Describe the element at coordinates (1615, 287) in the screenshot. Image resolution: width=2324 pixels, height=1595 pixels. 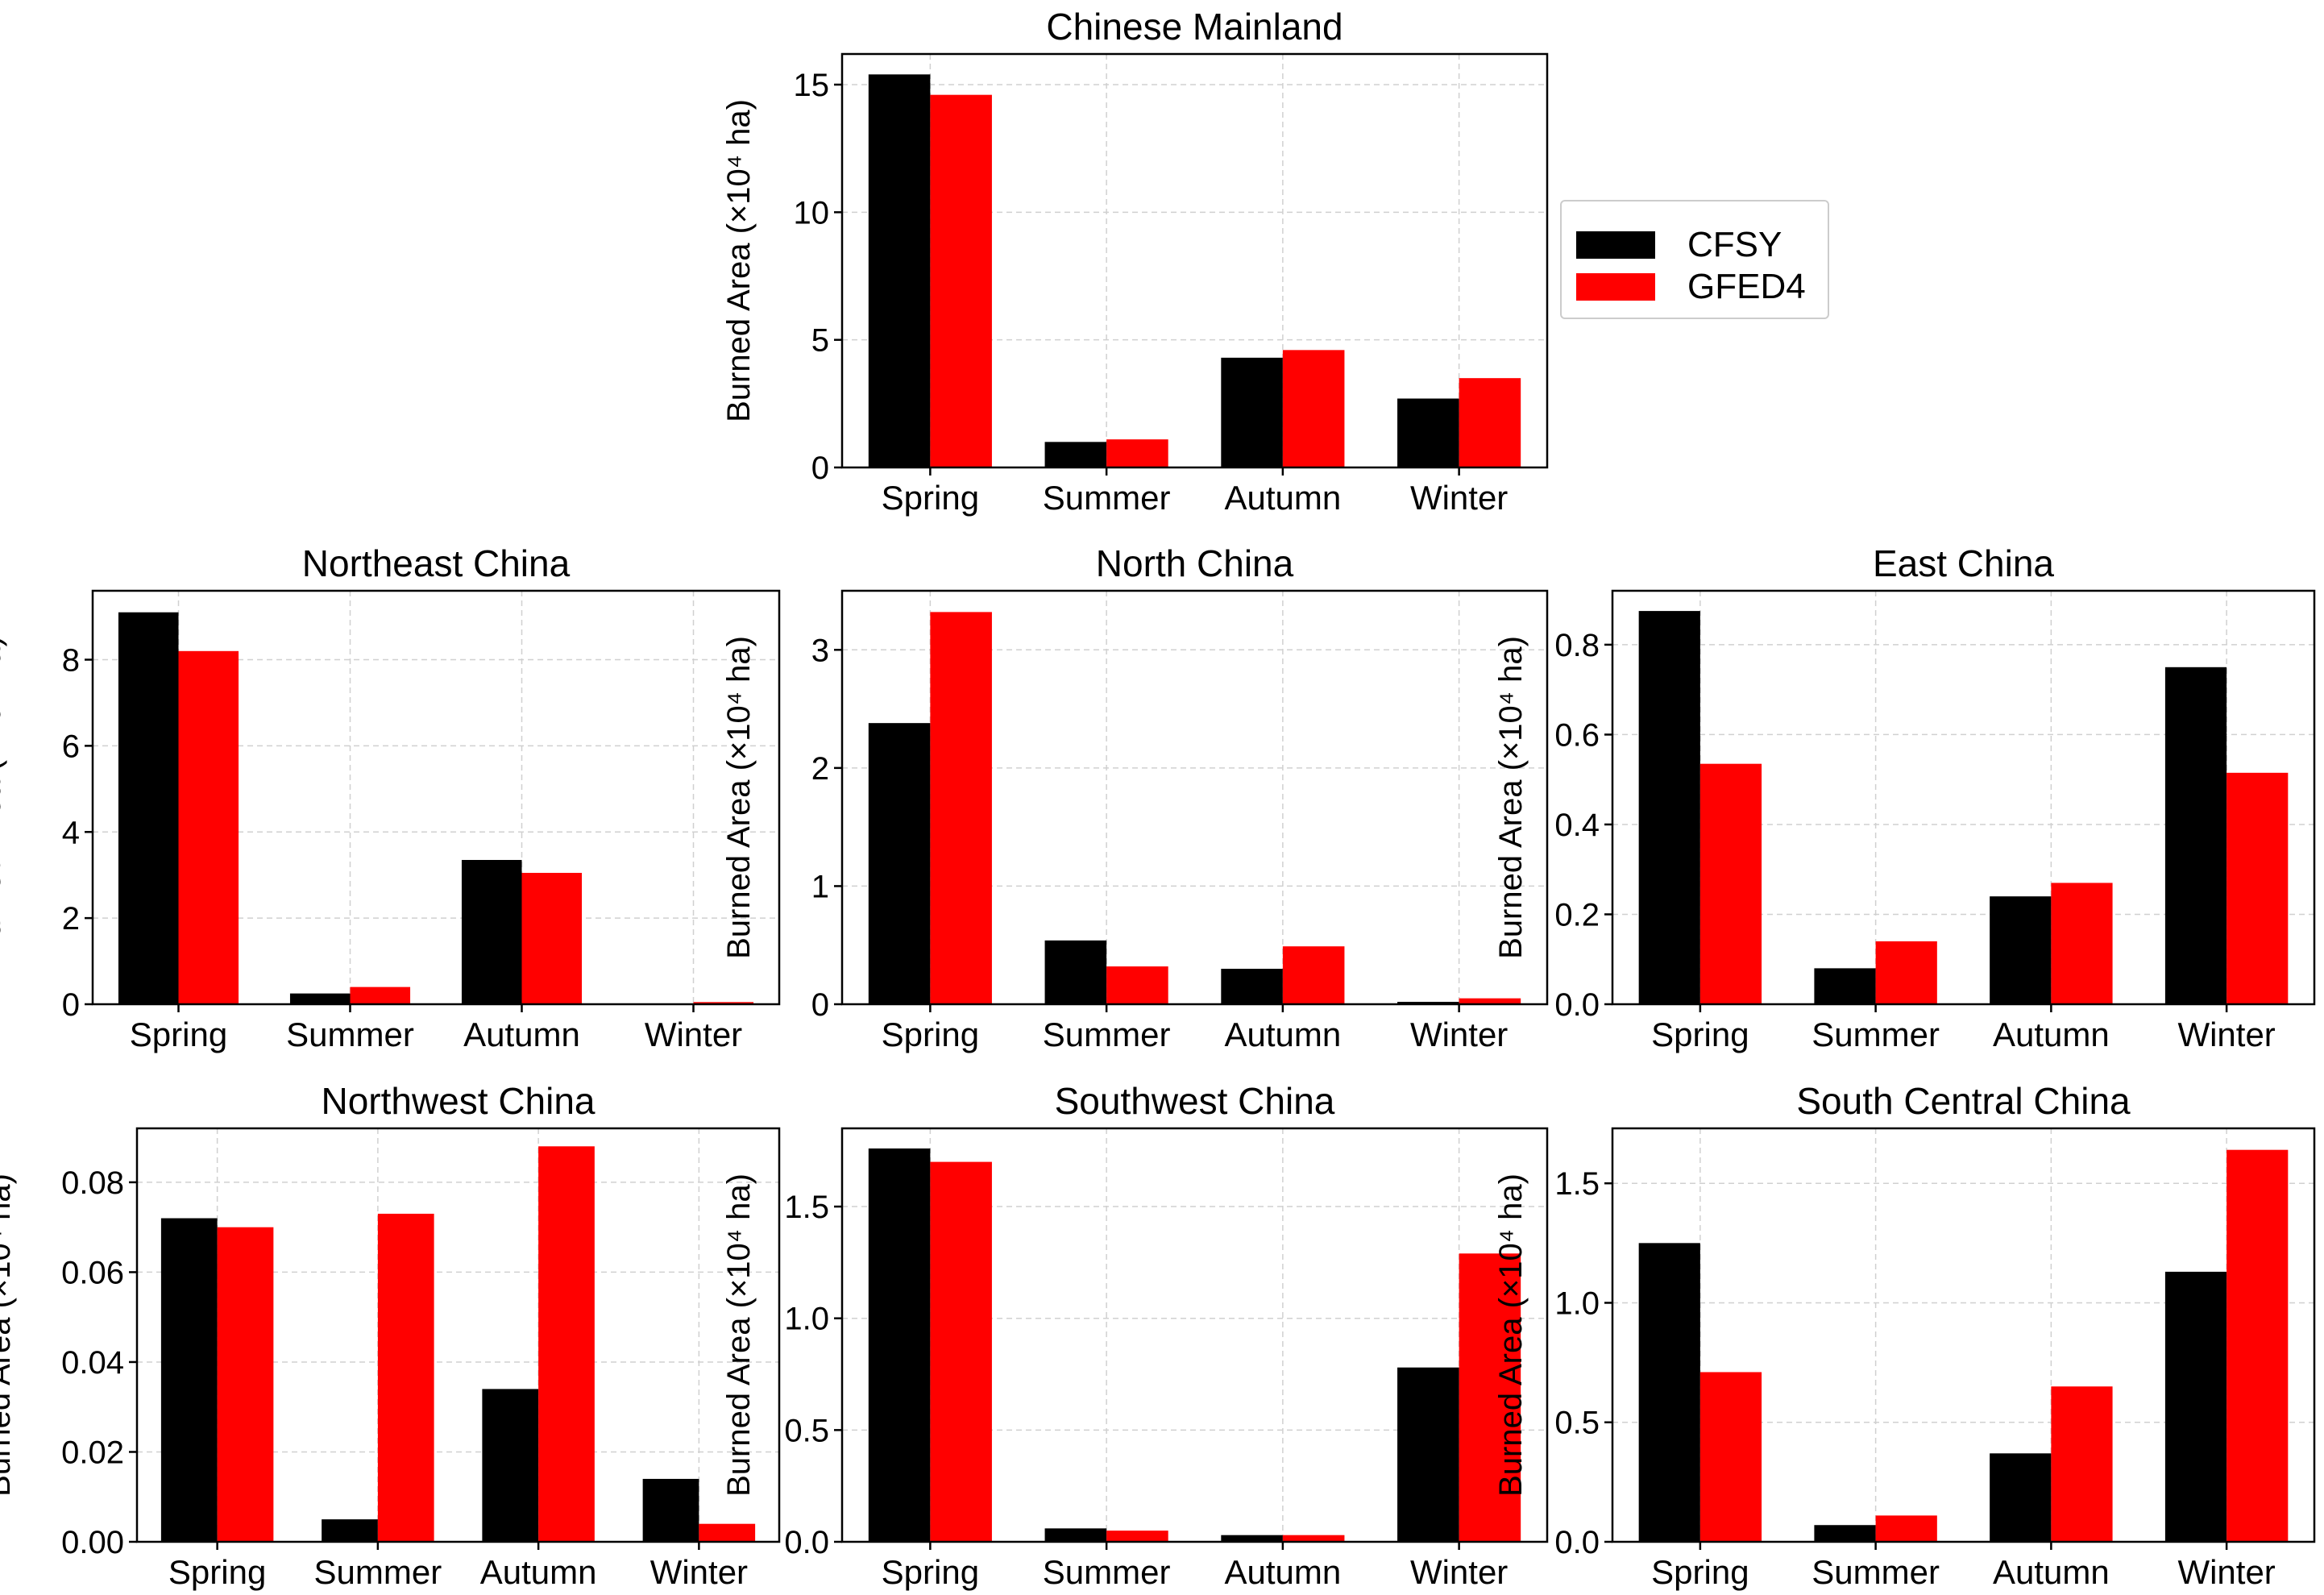
I see `legend-swatch-gfed4` at that location.